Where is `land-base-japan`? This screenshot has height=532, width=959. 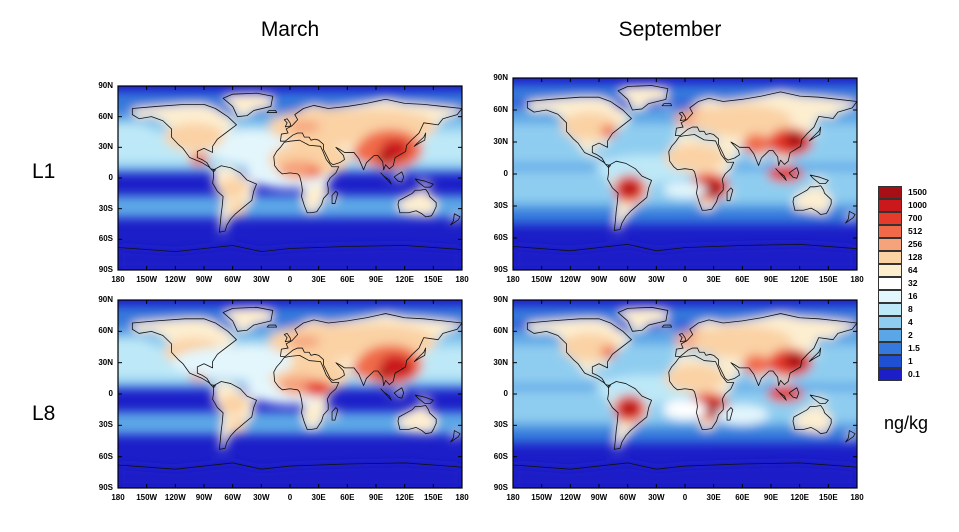
land-base-japan is located at coordinates (815, 134).